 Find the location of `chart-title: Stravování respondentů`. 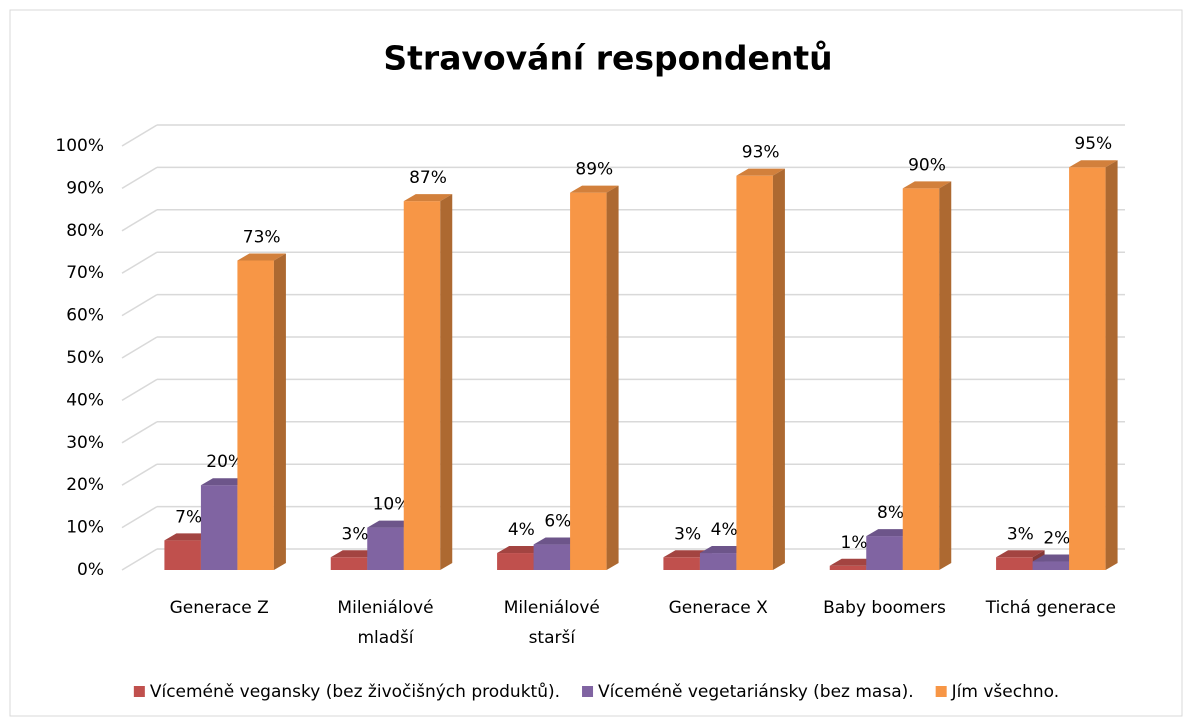

chart-title: Stravování respondentů is located at coordinates (607, 58).